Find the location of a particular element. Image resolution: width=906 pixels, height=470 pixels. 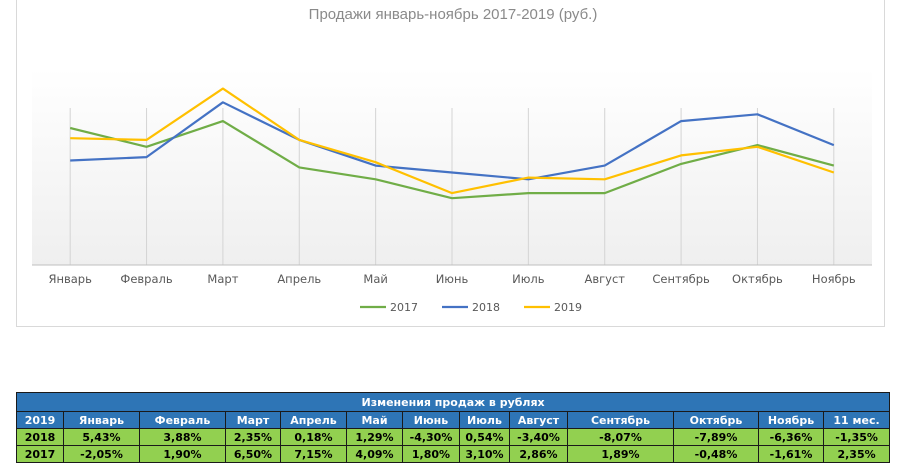

table-cell: 3,10% is located at coordinates (484, 454).